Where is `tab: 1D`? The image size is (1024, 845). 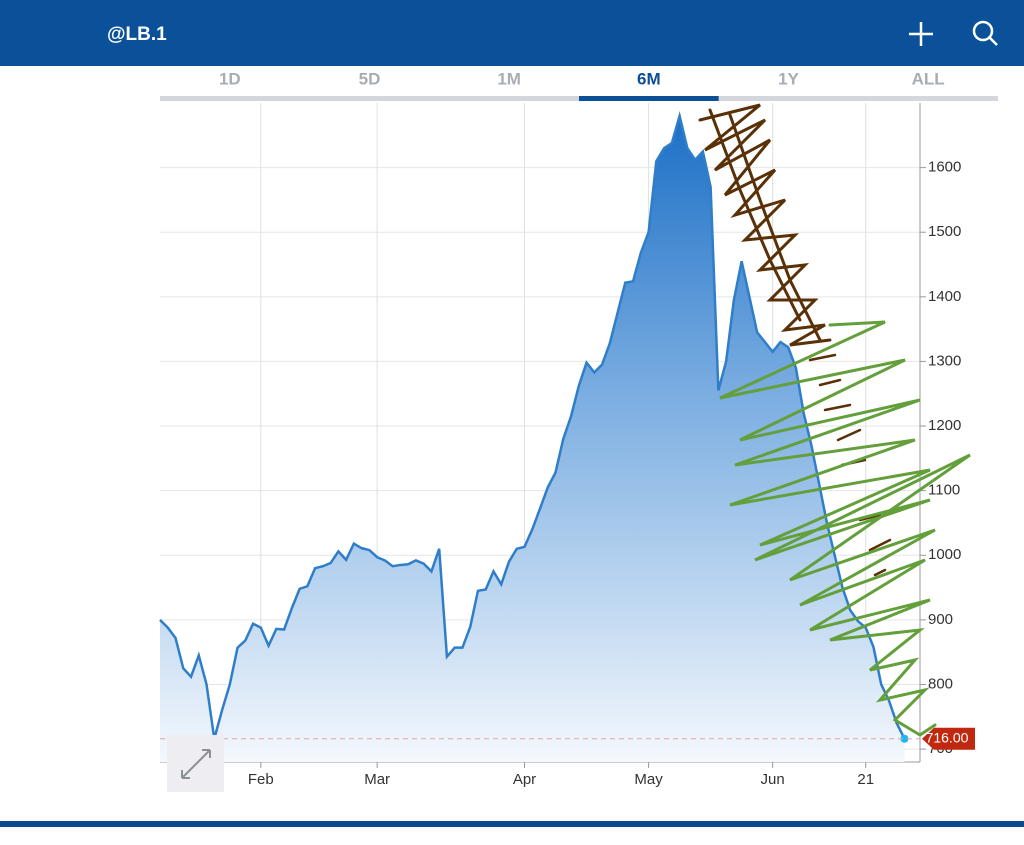
tab: 1D is located at coordinates (230, 78).